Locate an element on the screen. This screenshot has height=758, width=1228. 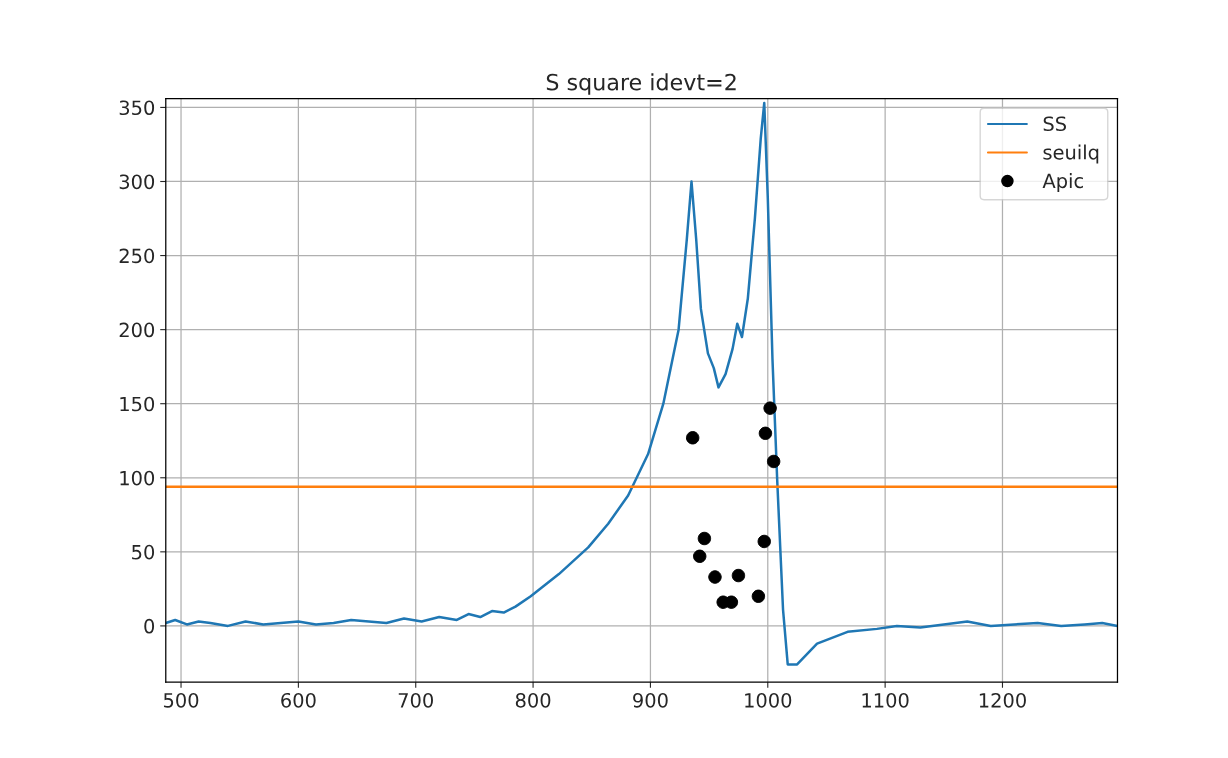
x-tick-label: 900 is located at coordinates (650, 700).